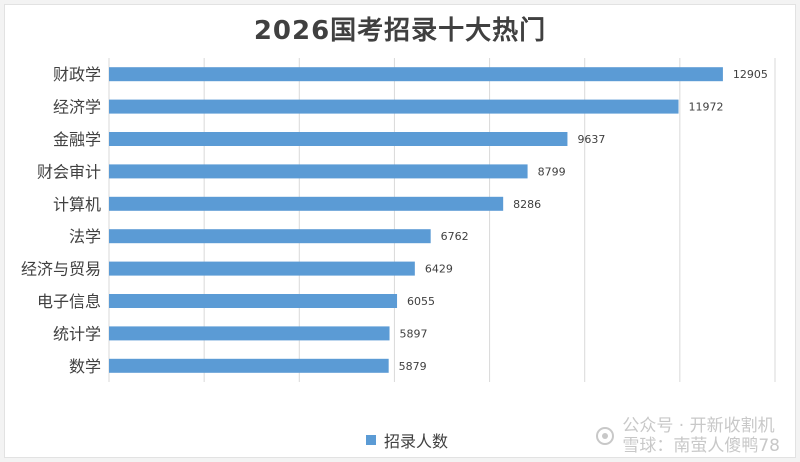  I want to click on value-label: 11972, so click(706, 107).